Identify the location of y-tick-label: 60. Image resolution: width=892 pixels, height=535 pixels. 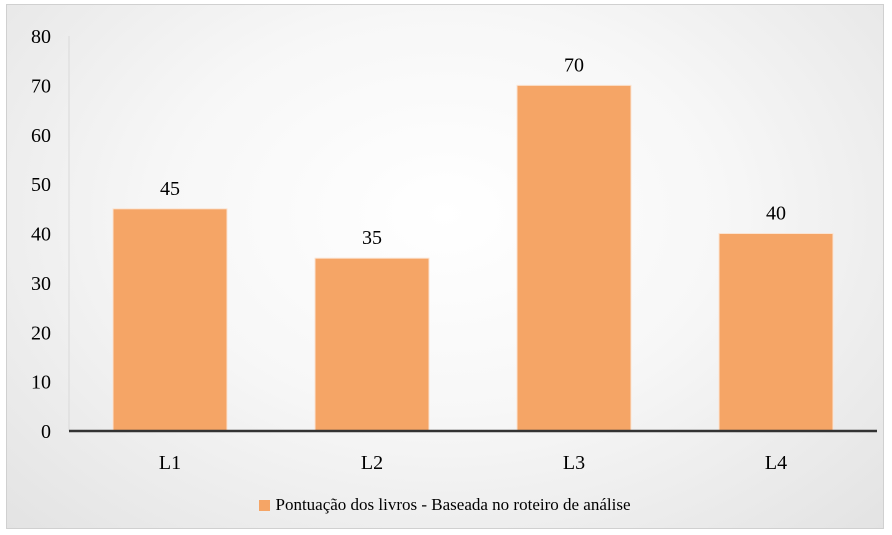
(41, 136).